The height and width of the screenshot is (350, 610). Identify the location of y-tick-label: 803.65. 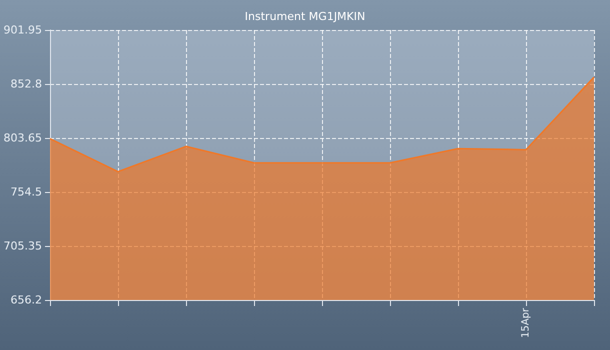
(23, 138).